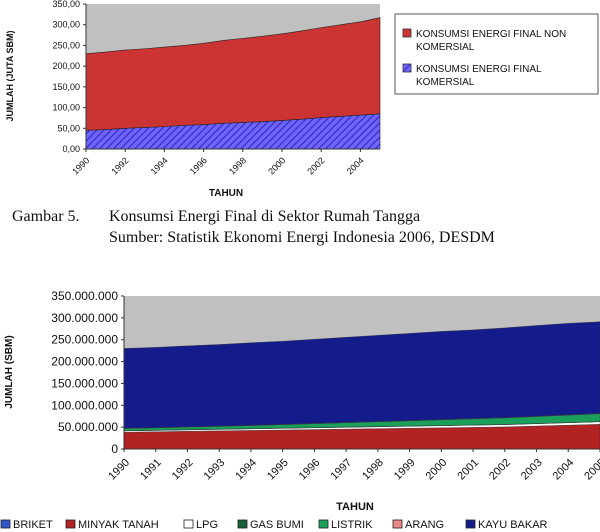 Image resolution: width=600 pixels, height=532 pixels. Describe the element at coordinates (66, 4) in the screenshot. I see `y-tick-label: 350,00` at that location.